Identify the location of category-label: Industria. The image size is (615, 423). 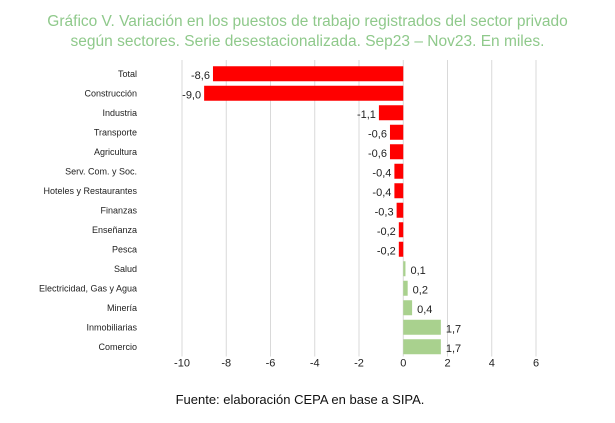
(119, 113).